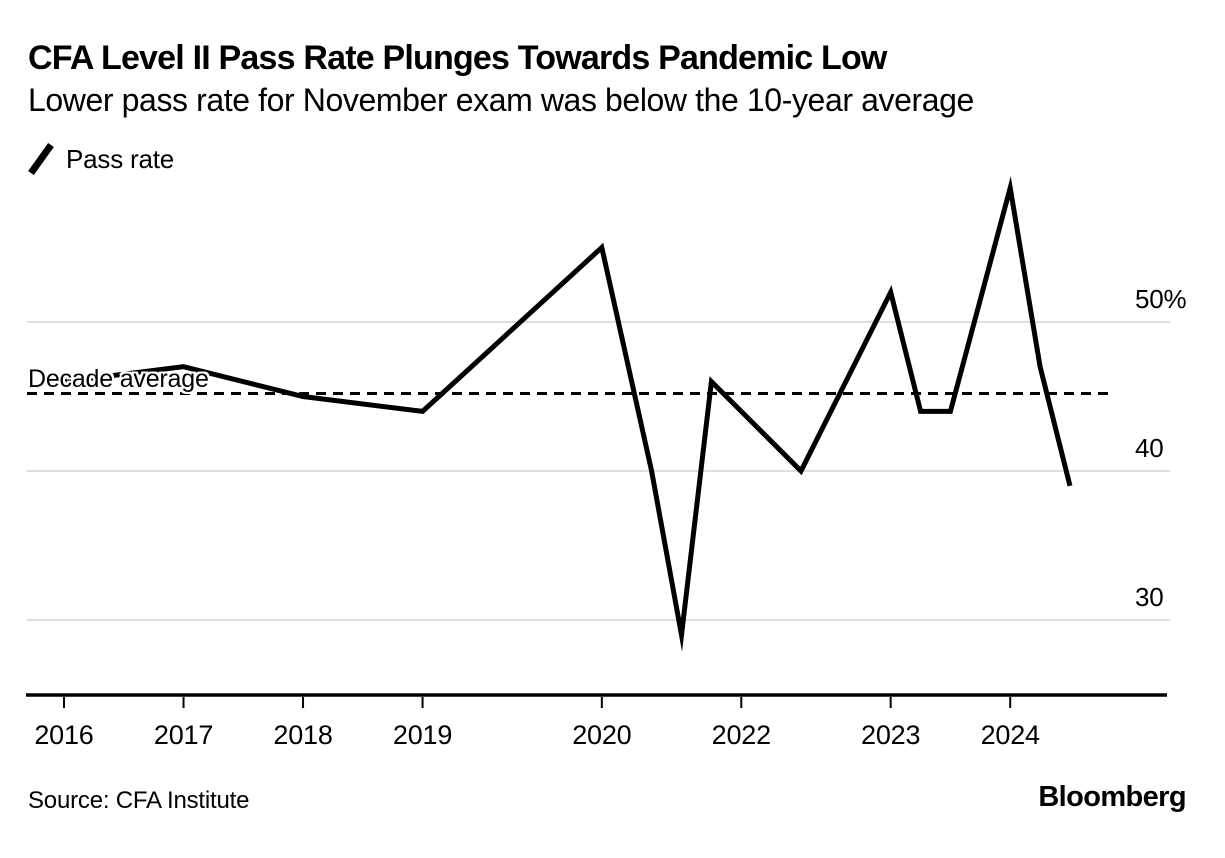 This screenshot has height=858, width=1225. I want to click on x-tick-label: 2016, so click(63, 735).